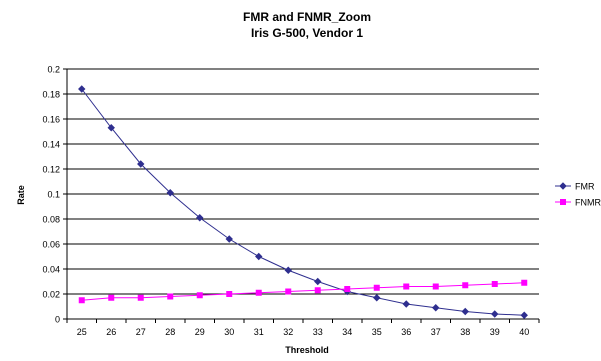 The height and width of the screenshot is (361, 601). What do you see at coordinates (585, 187) in the screenshot?
I see `legend-label-fmr: FMR` at bounding box center [585, 187].